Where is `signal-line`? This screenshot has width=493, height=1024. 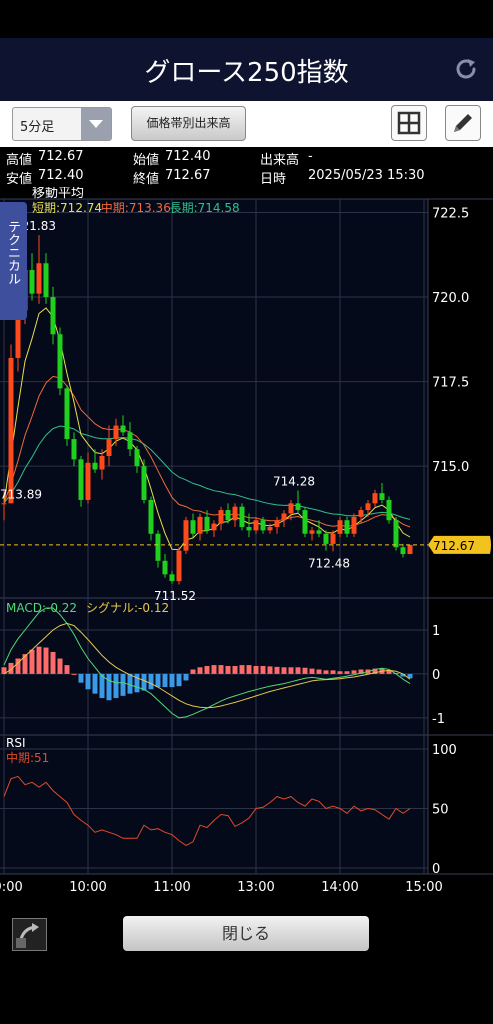
signal-line is located at coordinates (207, 665).